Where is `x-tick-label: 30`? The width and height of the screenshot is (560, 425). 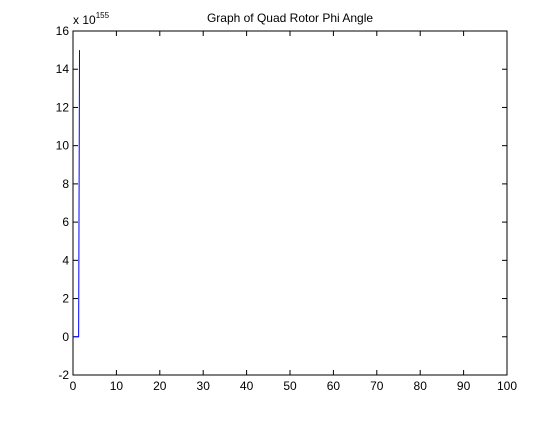
x-tick-label: 30 is located at coordinates (204, 386).